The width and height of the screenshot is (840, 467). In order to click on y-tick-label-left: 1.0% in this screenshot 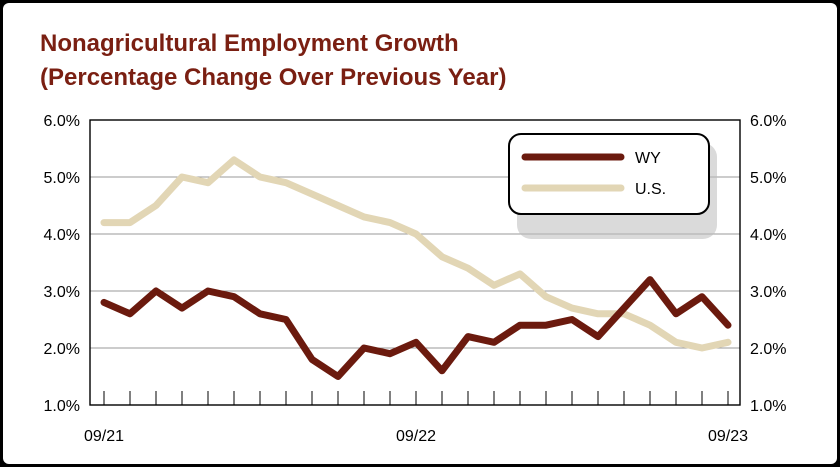, I will do `click(62, 406)`.